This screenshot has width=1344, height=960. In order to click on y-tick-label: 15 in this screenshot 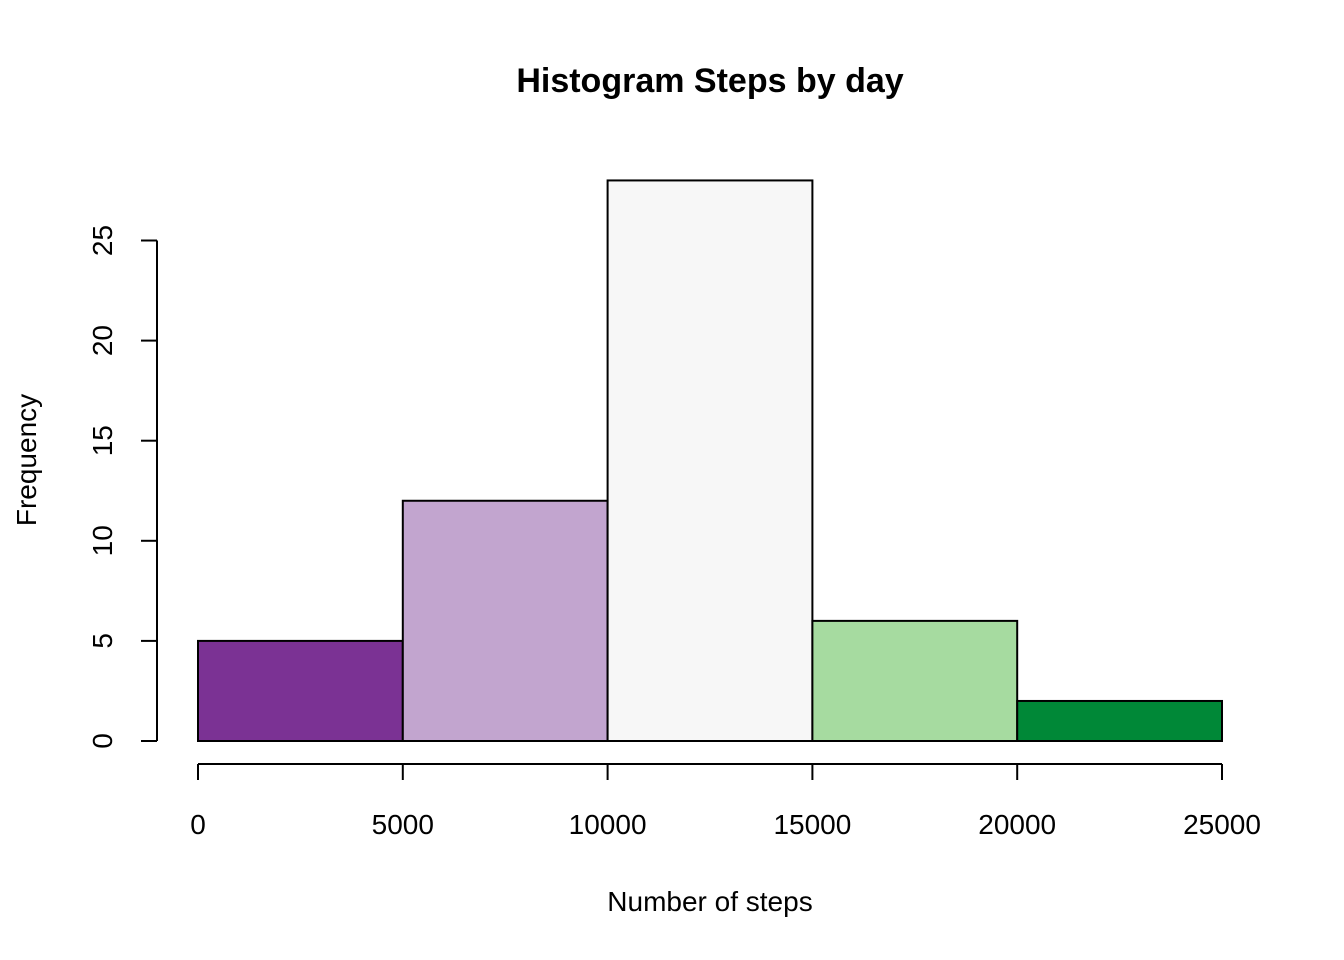, I will do `click(102, 440)`.